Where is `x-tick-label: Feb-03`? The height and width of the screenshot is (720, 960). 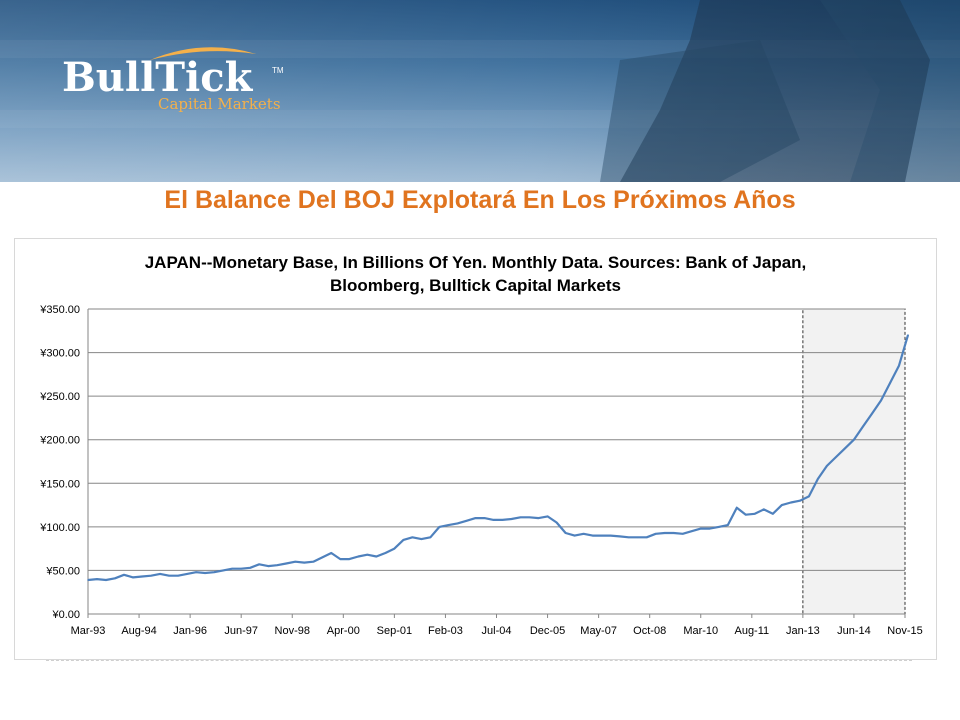 x-tick-label: Feb-03 is located at coordinates (445, 631).